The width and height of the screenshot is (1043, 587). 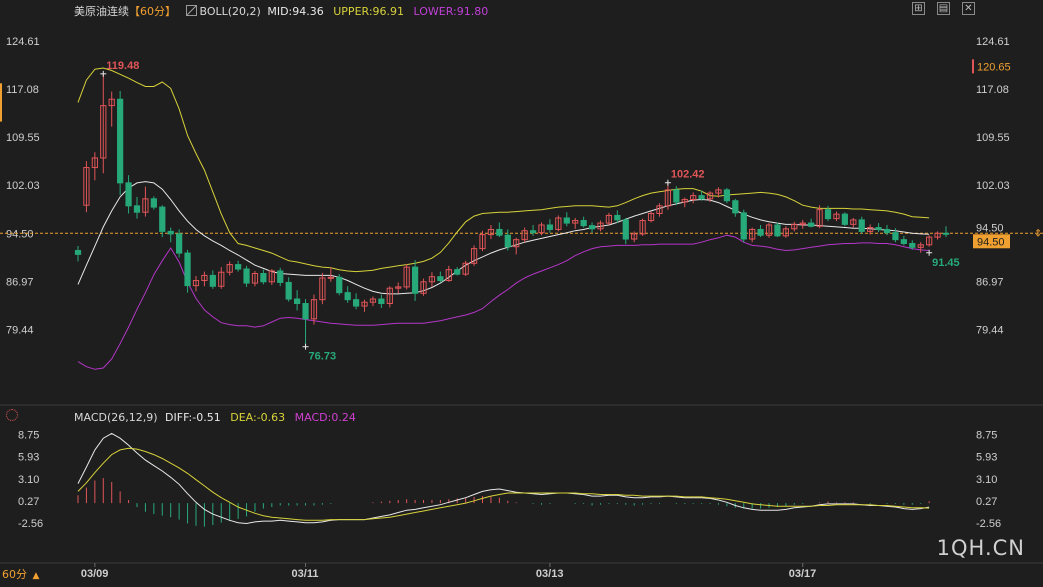 What do you see at coordinates (990, 228) in the screenshot?
I see `price-axis-right-tick-current: 94.50` at bounding box center [990, 228].